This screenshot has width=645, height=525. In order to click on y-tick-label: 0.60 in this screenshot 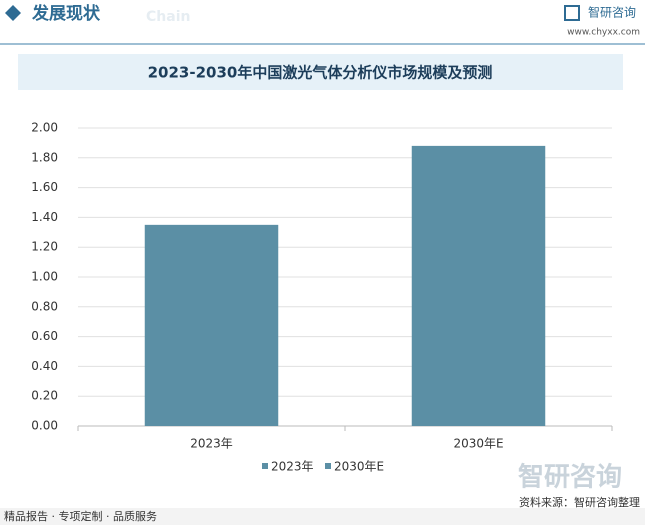, I will do `click(44, 336)`.